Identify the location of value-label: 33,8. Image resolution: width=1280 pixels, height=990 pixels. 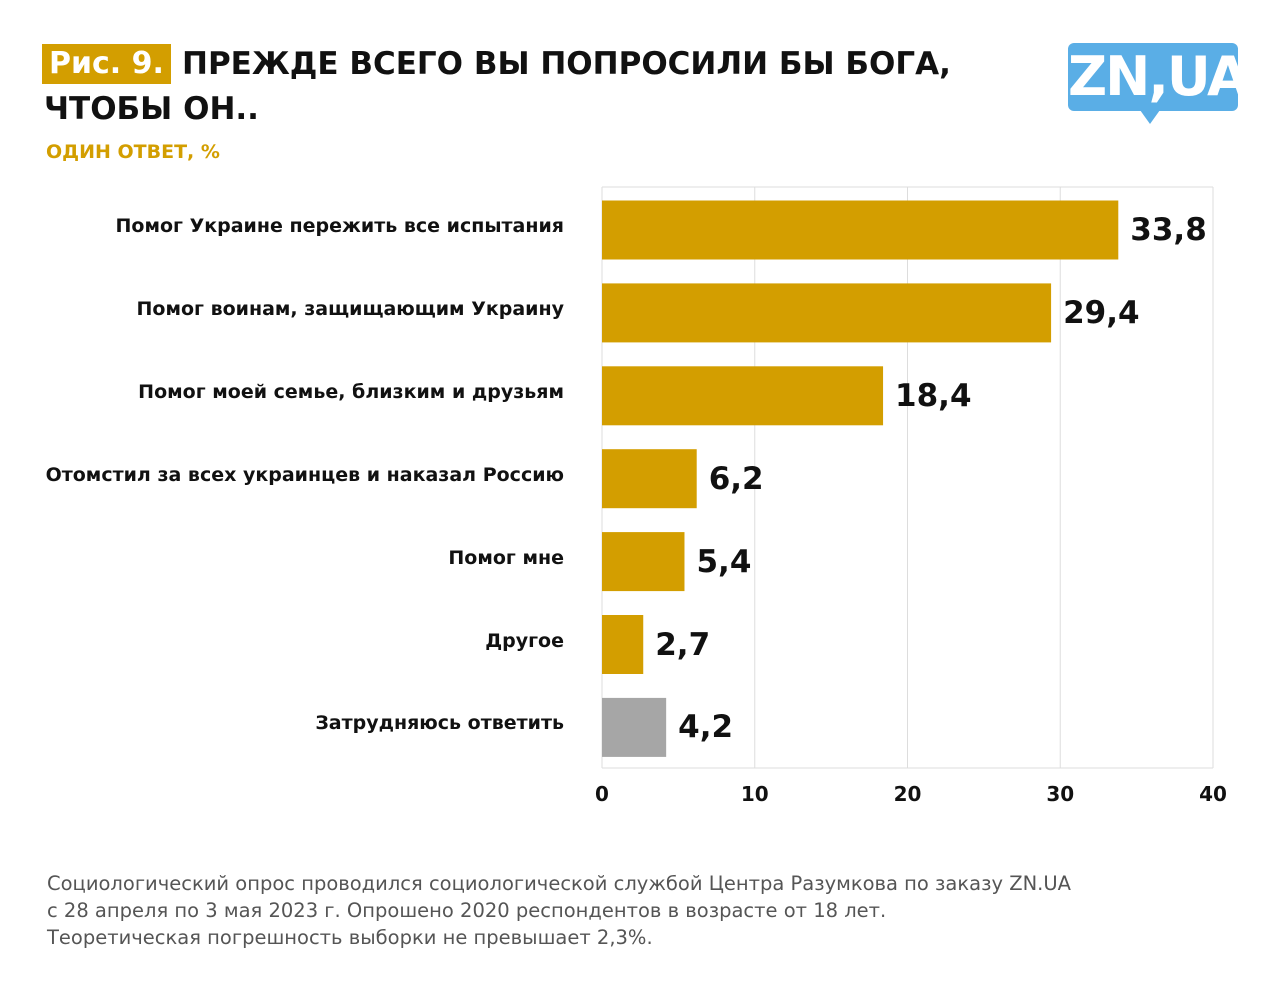
(1168, 230).